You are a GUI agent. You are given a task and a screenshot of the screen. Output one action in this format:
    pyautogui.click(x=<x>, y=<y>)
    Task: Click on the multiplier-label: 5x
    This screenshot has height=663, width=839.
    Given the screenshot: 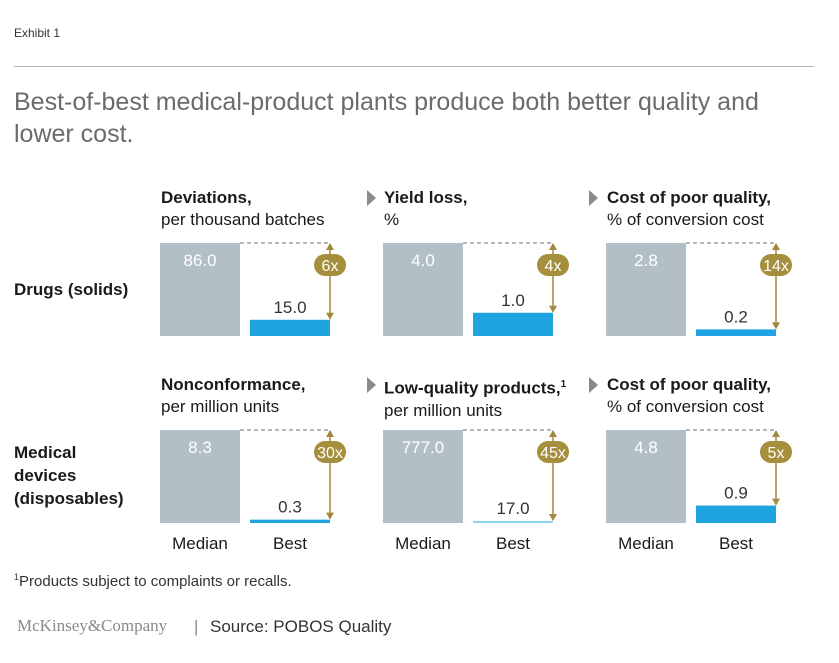 What is the action you would take?
    pyautogui.click(x=776, y=453)
    